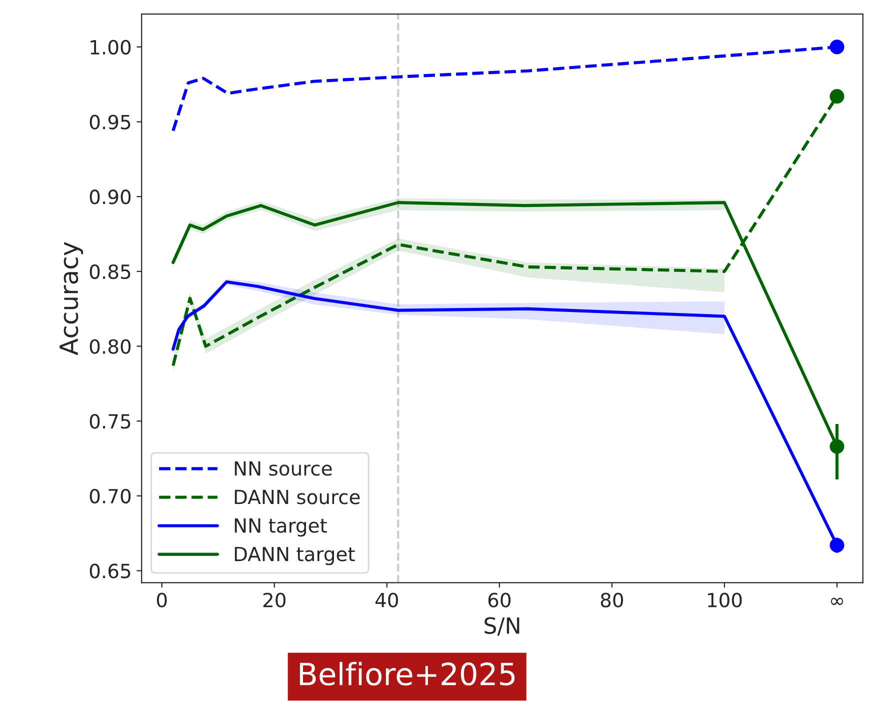  What do you see at coordinates (110, 571) in the screenshot?
I see `y-tick-label: 0.65` at bounding box center [110, 571].